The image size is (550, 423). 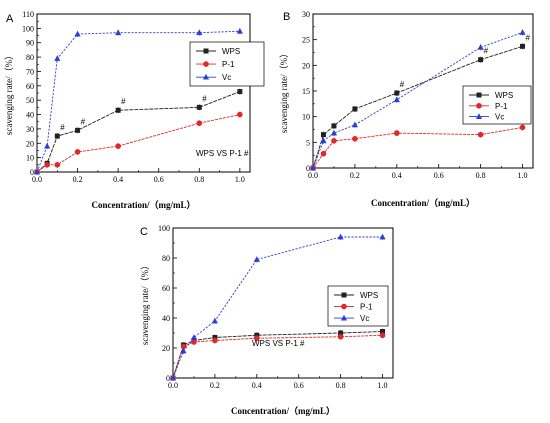 I want to click on y-tick-label: 50, so click(x=30, y=100).